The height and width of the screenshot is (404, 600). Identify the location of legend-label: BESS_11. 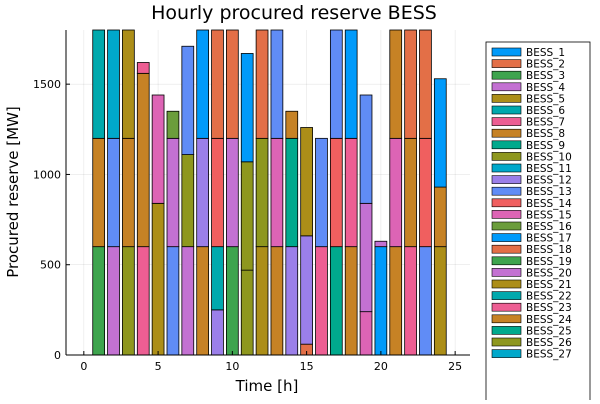
(549, 169).